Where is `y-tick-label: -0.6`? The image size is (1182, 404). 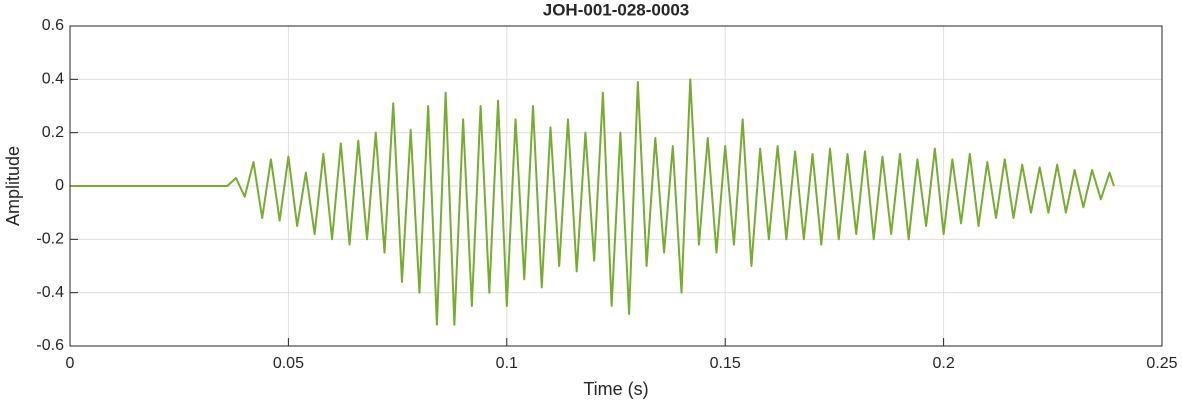 y-tick-label: -0.6 is located at coordinates (50, 345).